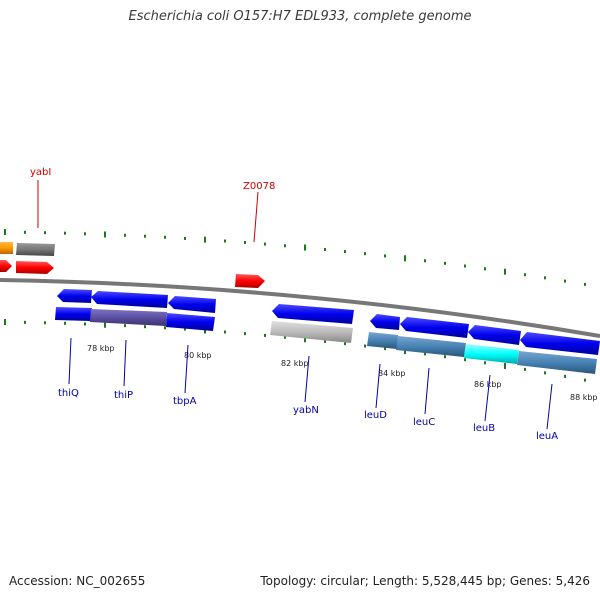 The height and width of the screenshot is (600, 600). What do you see at coordinates (584, 397) in the screenshot?
I see `kbp-label: 88 kbp` at bounding box center [584, 397].